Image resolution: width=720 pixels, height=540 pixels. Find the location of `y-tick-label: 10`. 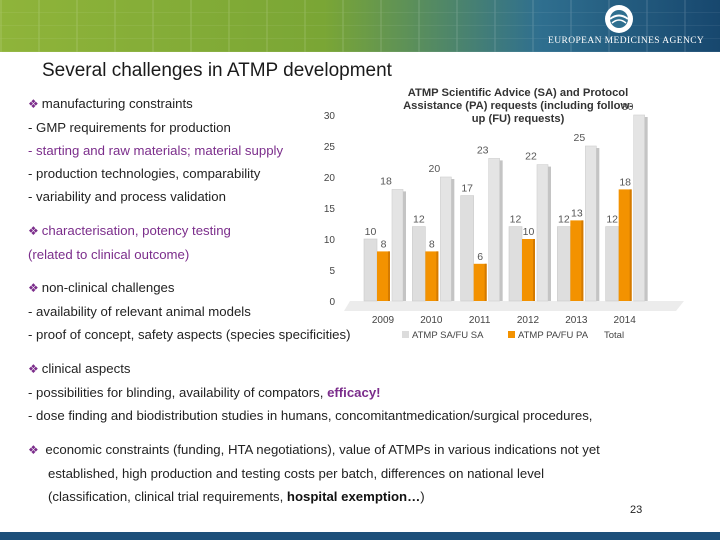

y-tick-label: 10 is located at coordinates (330, 240).